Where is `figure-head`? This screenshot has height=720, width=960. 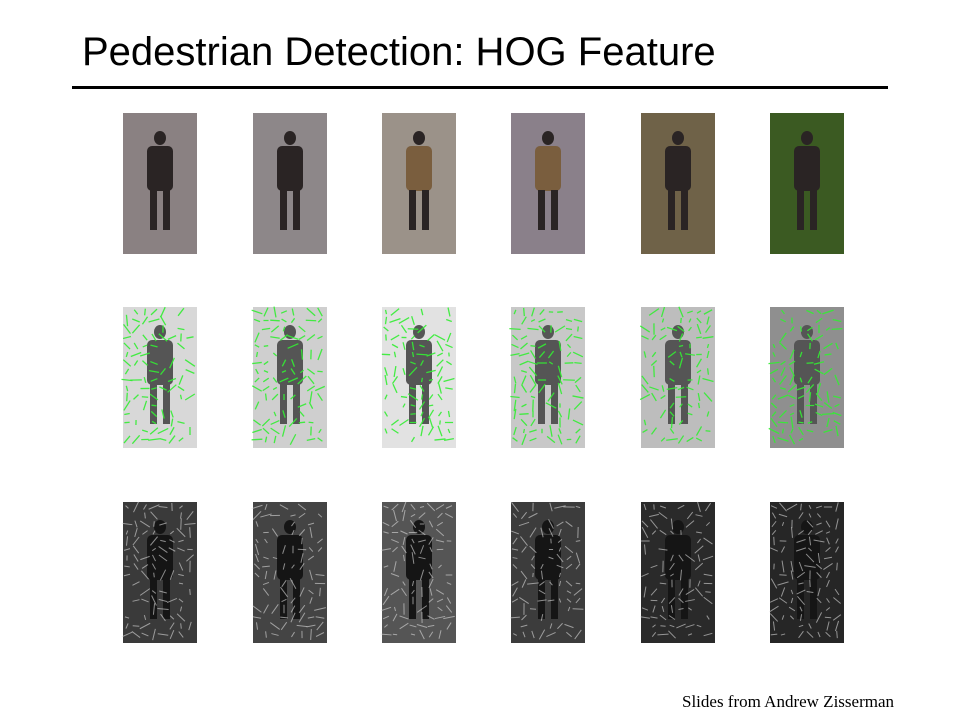 figure-head is located at coordinates (160, 138).